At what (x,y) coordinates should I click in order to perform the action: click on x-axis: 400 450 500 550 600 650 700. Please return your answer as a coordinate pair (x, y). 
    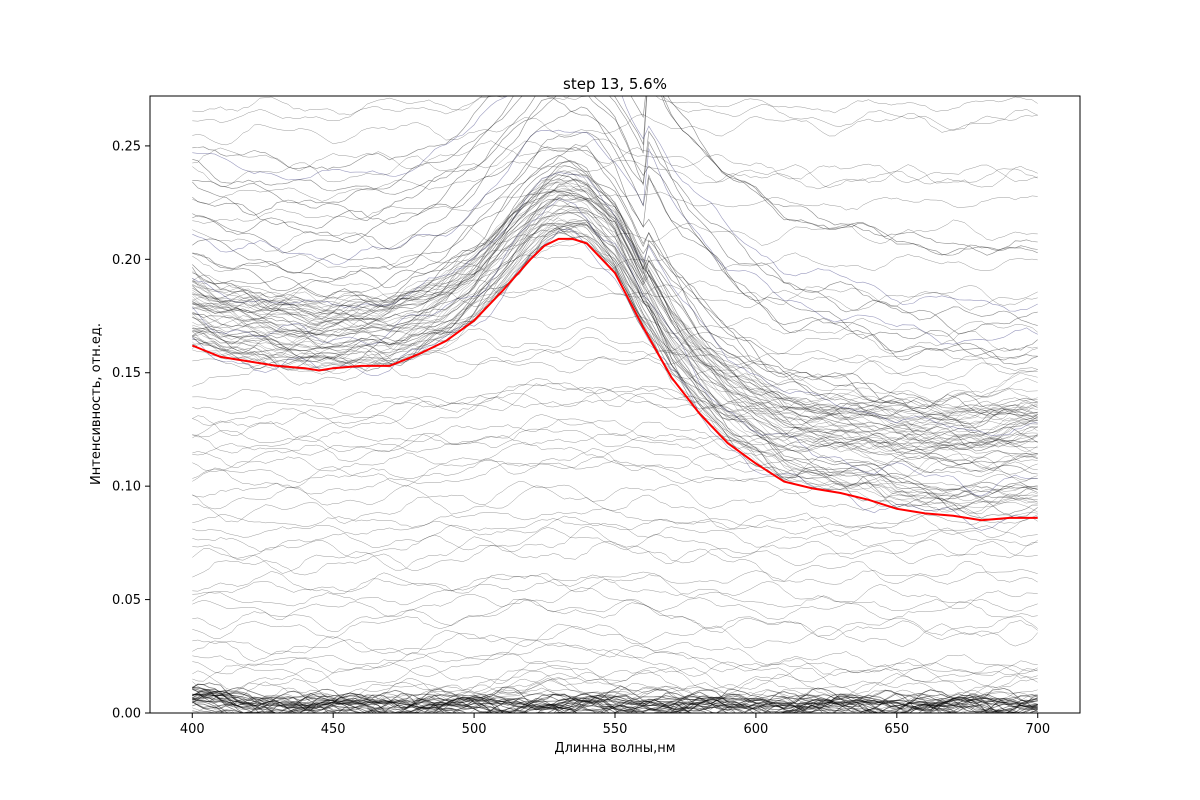
    Looking at the image, I should click on (615, 725).